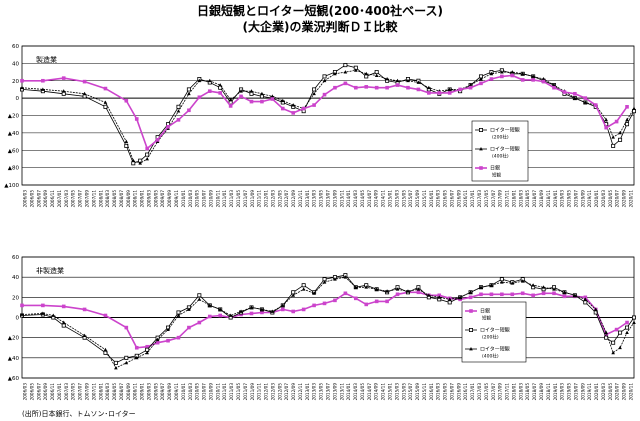 The height and width of the screenshot is (421, 640). I want to click on x-tick-label: 2019/03, so click(562, 392).